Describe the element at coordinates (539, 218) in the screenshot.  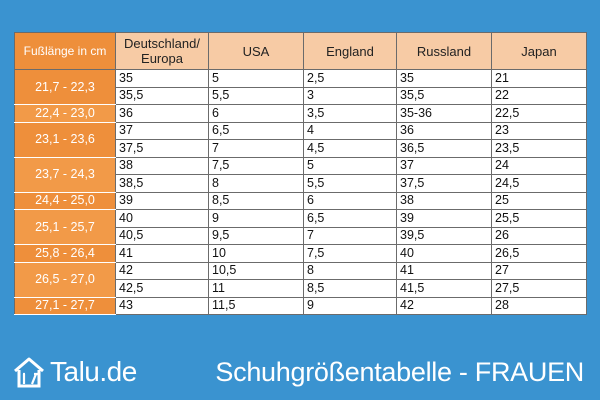
I see `size-cell: 25,5` at that location.